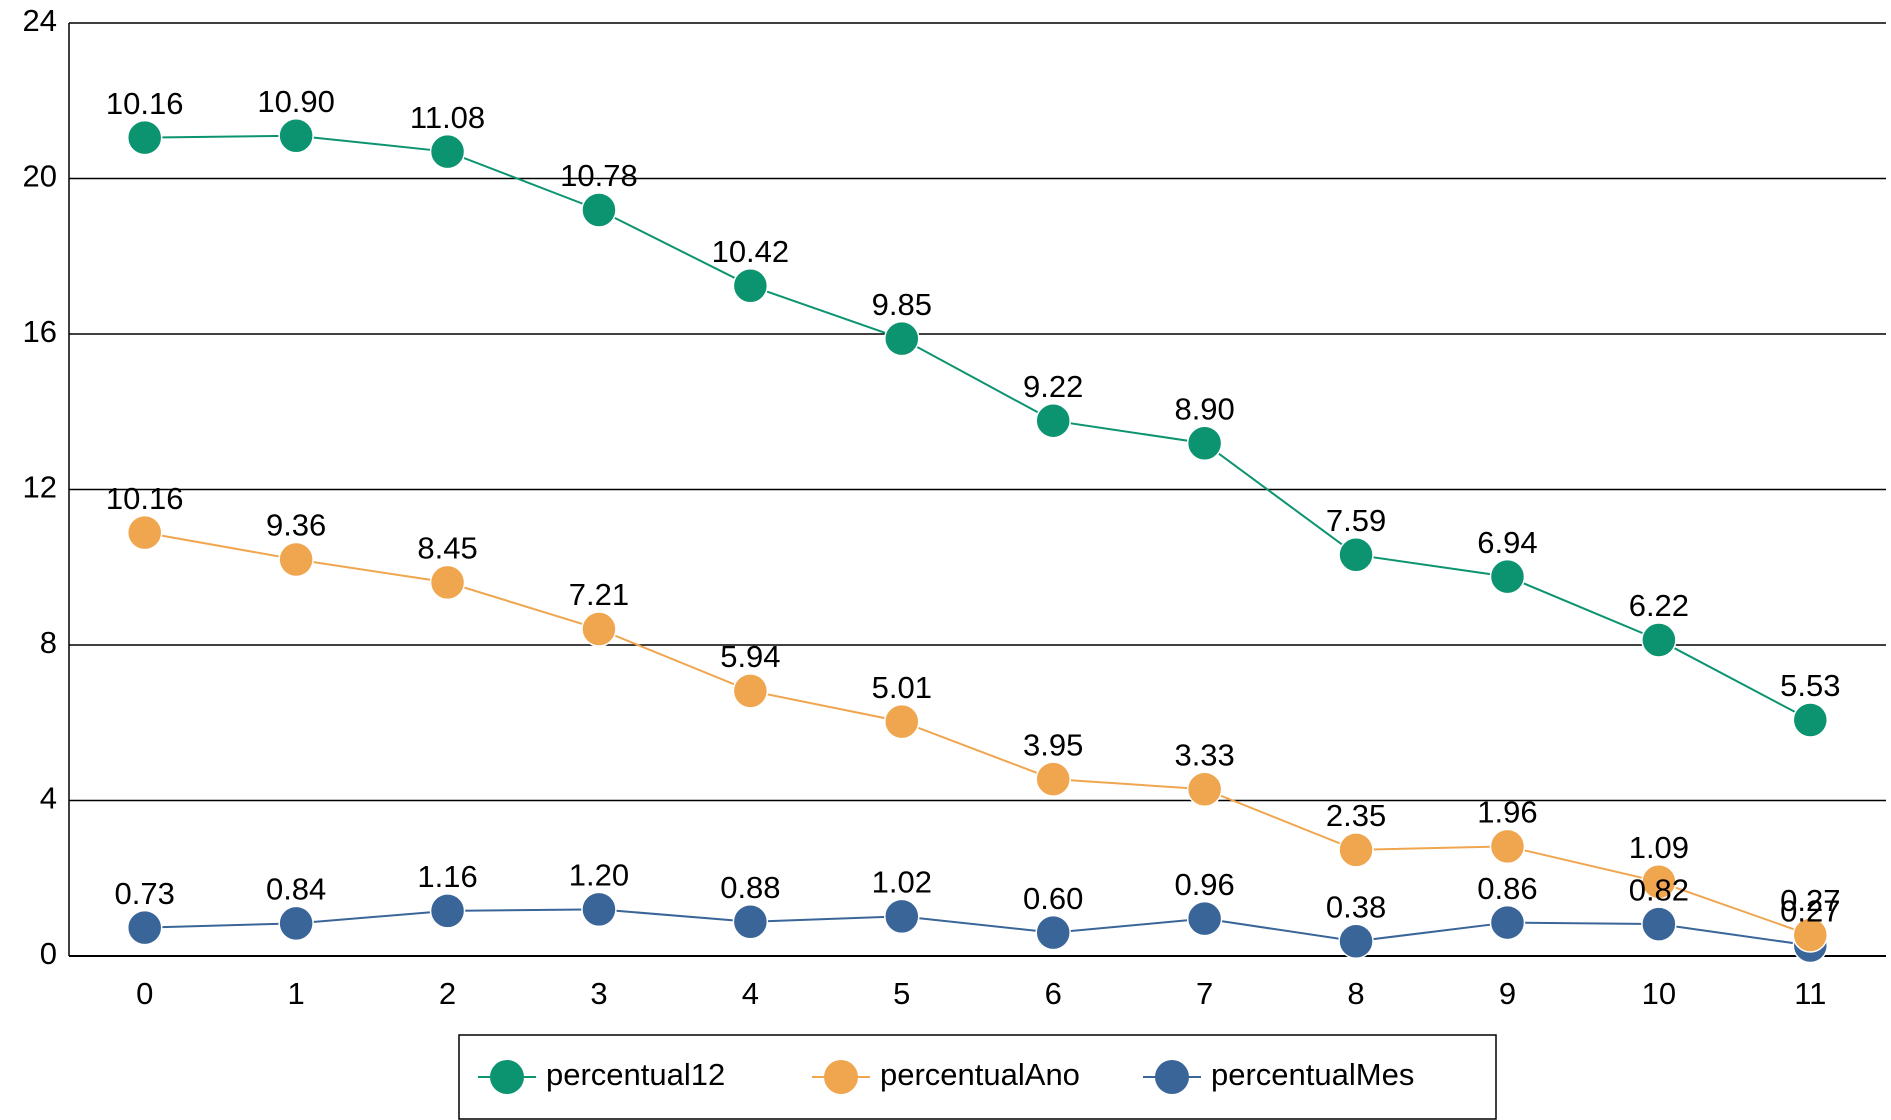 The width and height of the screenshot is (1891, 1120). What do you see at coordinates (40, 487) in the screenshot?
I see `y-tick-label: 12` at bounding box center [40, 487].